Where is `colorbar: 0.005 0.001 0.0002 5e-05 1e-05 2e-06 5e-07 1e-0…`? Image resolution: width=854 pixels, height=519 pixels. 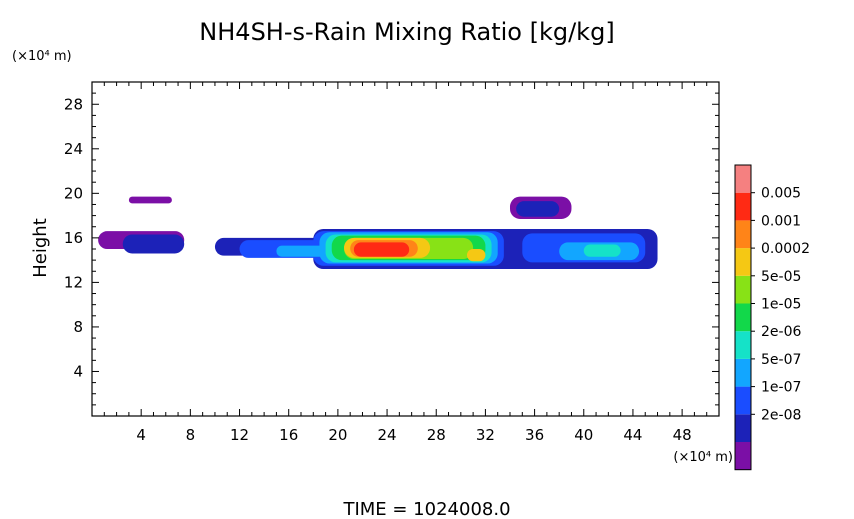
colorbar: 0.005 0.001 0.0002 5e-05 1e-05 2e-06 5e-07 1e-0… is located at coordinates (772, 317).